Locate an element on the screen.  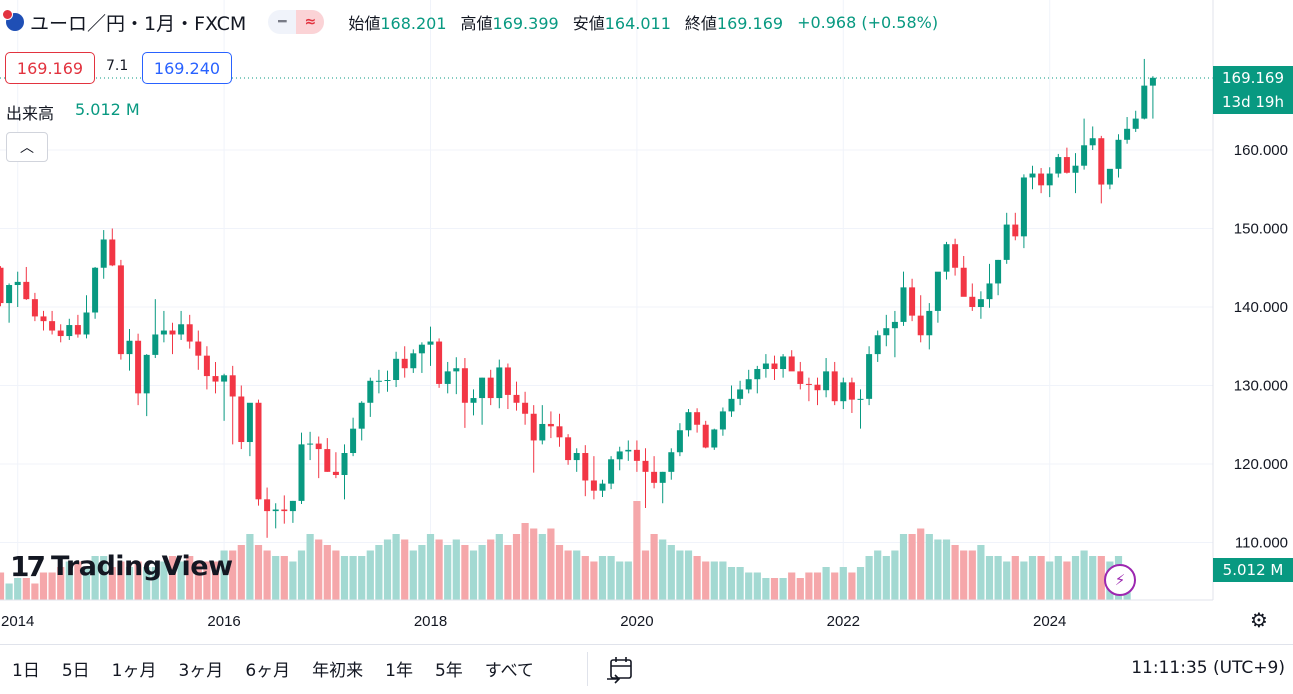
collapse-legend-button: ︿ is located at coordinates (27, 147).